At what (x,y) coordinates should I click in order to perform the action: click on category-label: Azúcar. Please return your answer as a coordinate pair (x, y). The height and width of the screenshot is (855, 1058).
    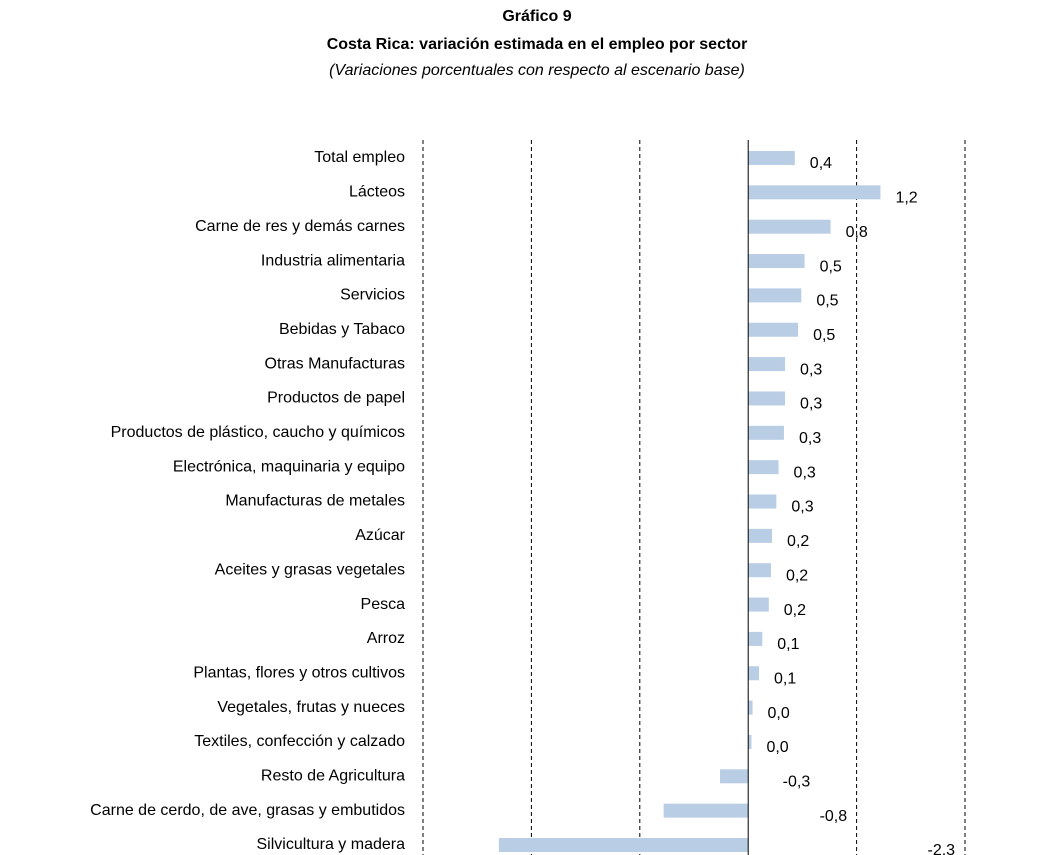
    Looking at the image, I should click on (380, 535).